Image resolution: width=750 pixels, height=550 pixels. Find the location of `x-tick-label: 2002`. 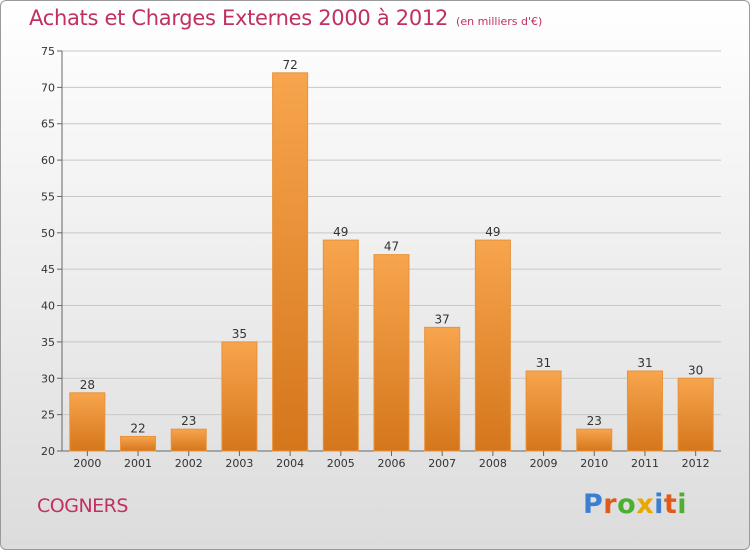

x-tick-label: 2002 is located at coordinates (189, 463).